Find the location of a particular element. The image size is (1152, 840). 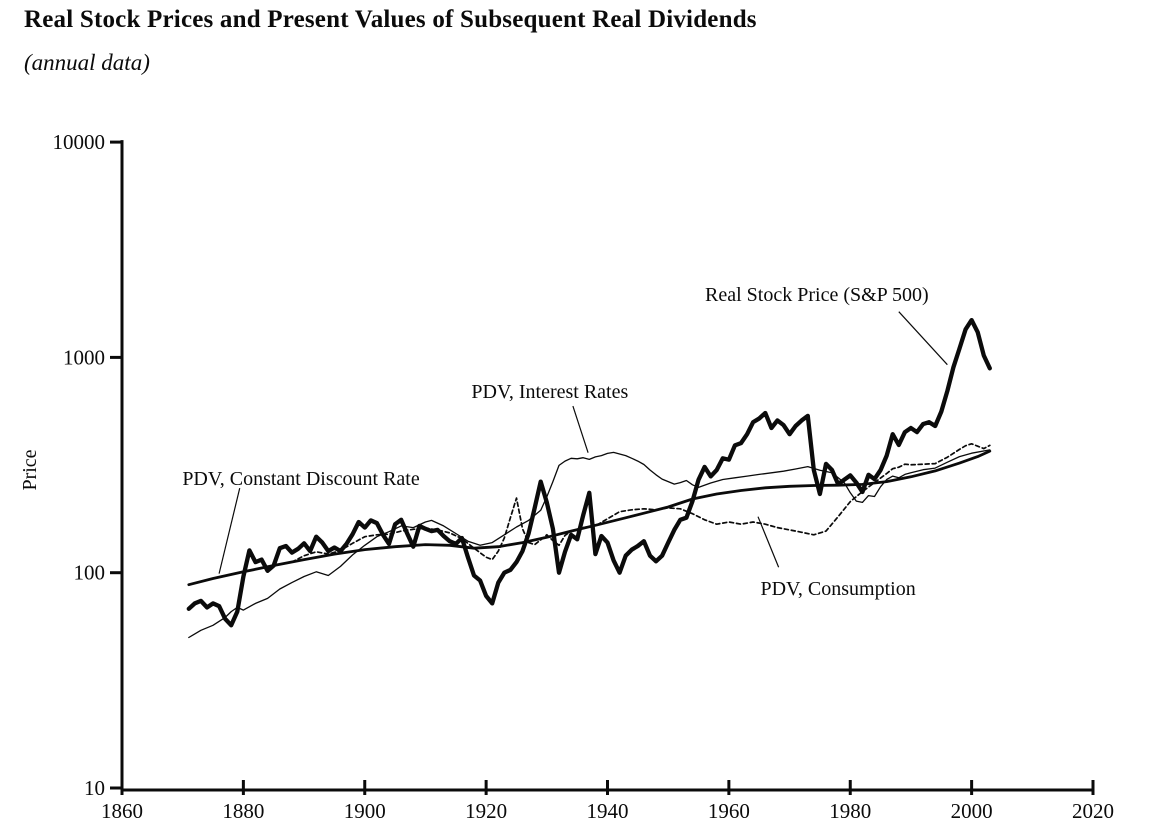

leader-line-pdv-consumption is located at coordinates (768, 542).